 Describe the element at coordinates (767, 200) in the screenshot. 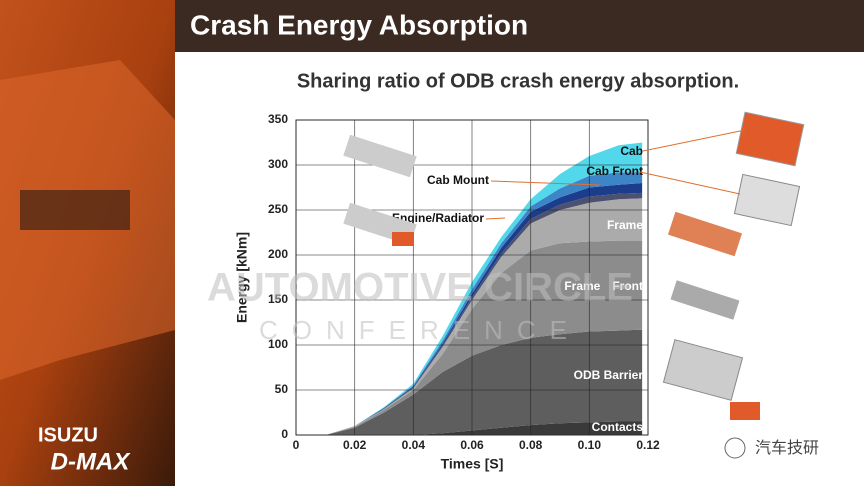

I see `cab-front-image` at that location.